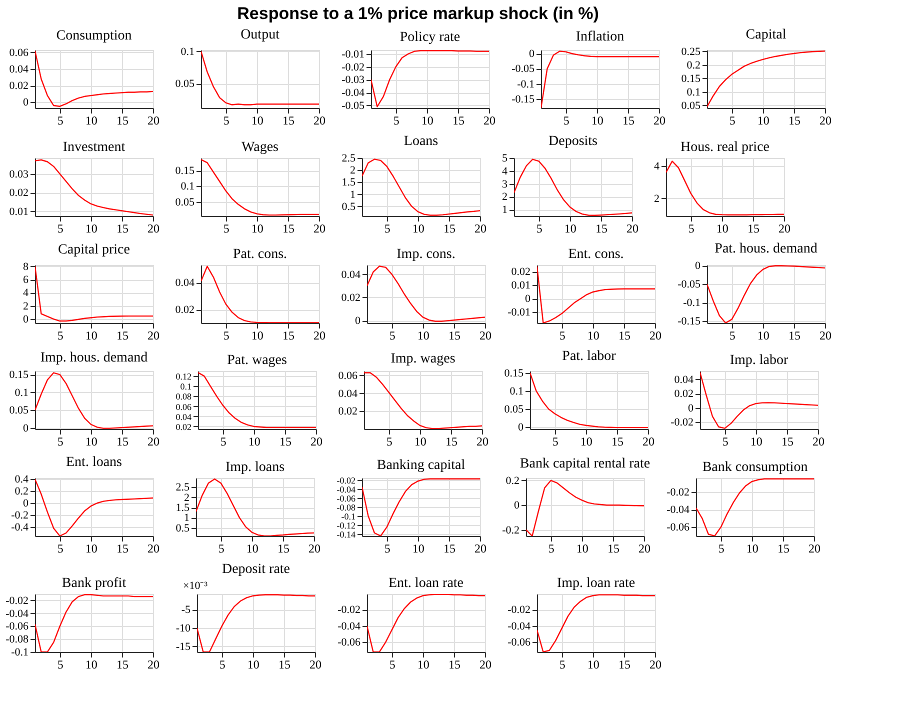 The image size is (923, 706). I want to click on chart-title: Ent. loan rate, so click(426, 583).